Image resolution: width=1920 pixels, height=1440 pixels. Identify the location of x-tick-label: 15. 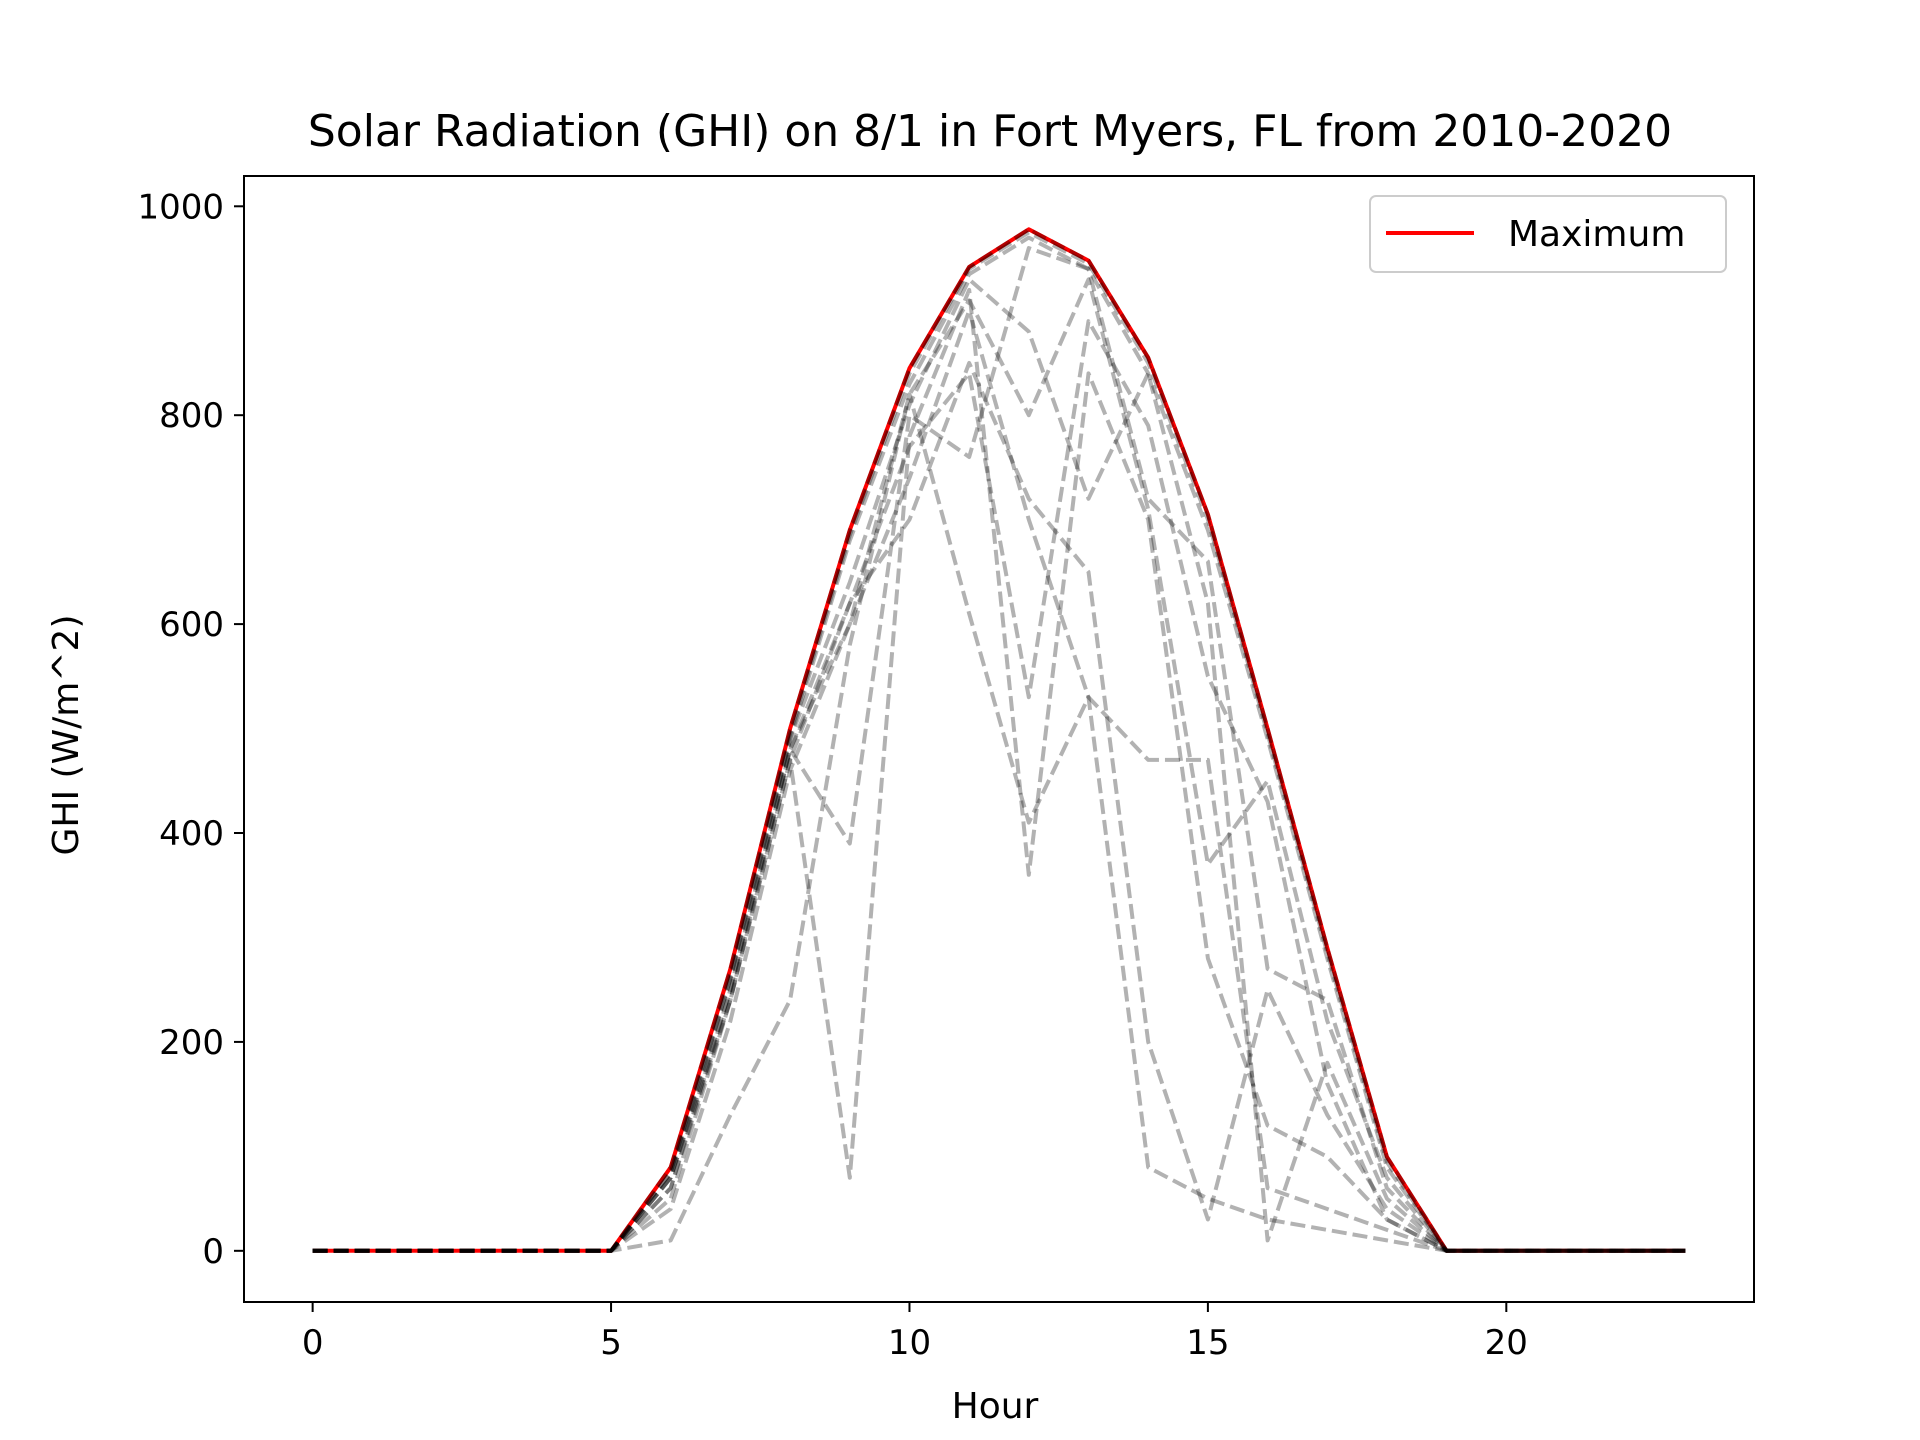
(1207, 1343).